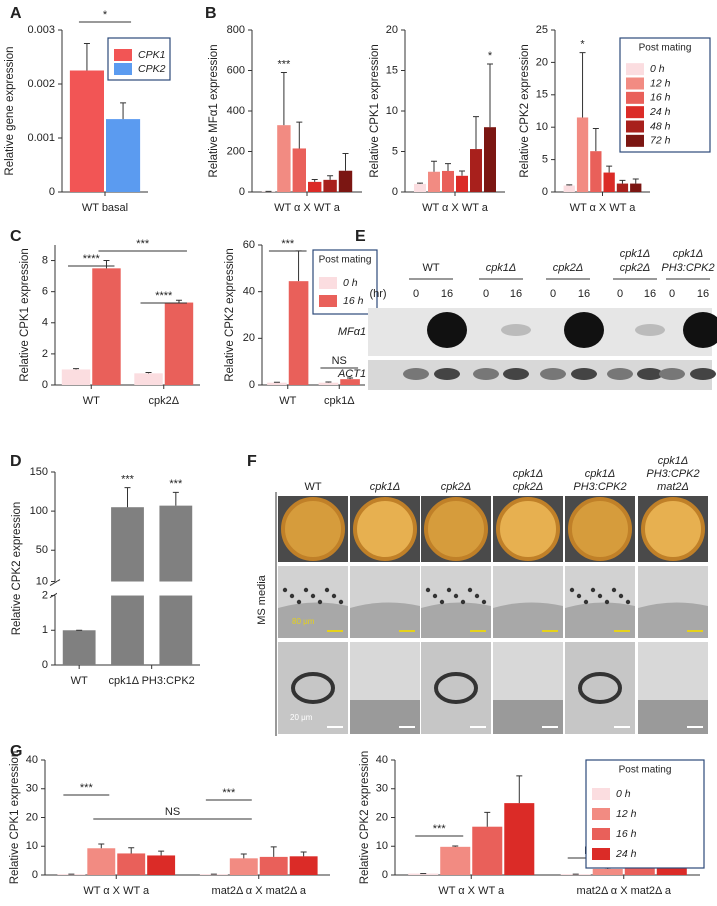 The width and height of the screenshot is (717, 906). What do you see at coordinates (151, 55) in the screenshot?
I see `legend-label: CPK1` at bounding box center [151, 55].